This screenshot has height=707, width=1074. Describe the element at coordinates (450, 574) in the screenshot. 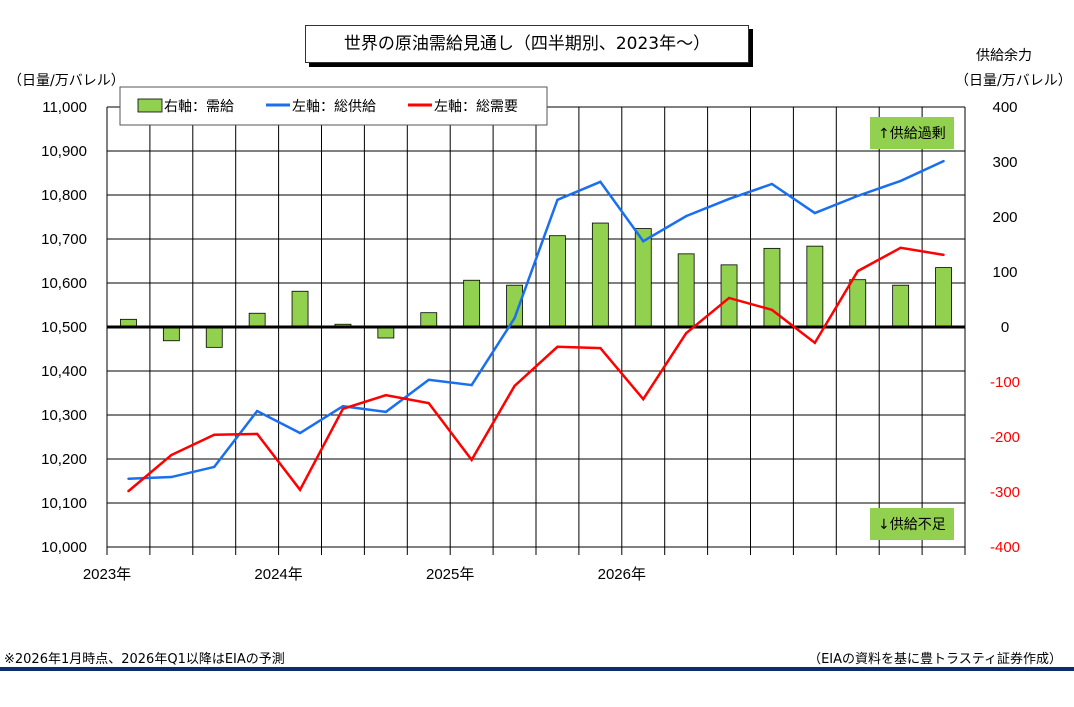

I see `x-tick-label: 2025年` at that location.